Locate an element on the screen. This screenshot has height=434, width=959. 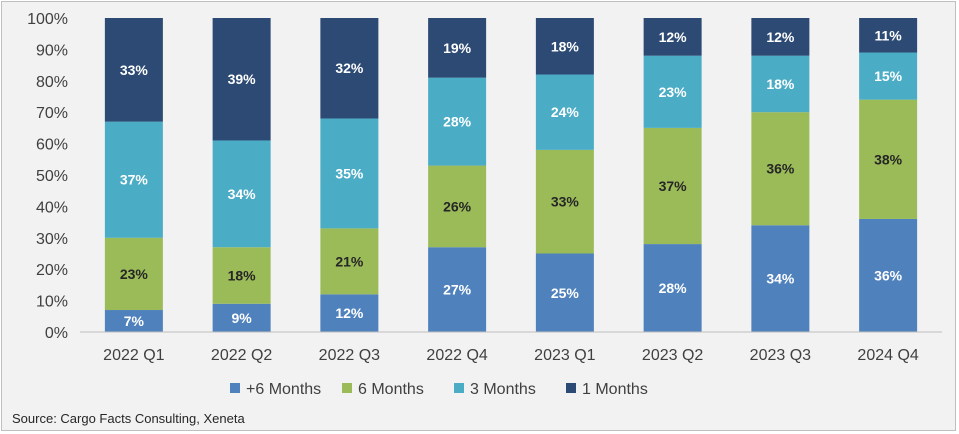
y-tick-label: 40% is located at coordinates (52, 207).